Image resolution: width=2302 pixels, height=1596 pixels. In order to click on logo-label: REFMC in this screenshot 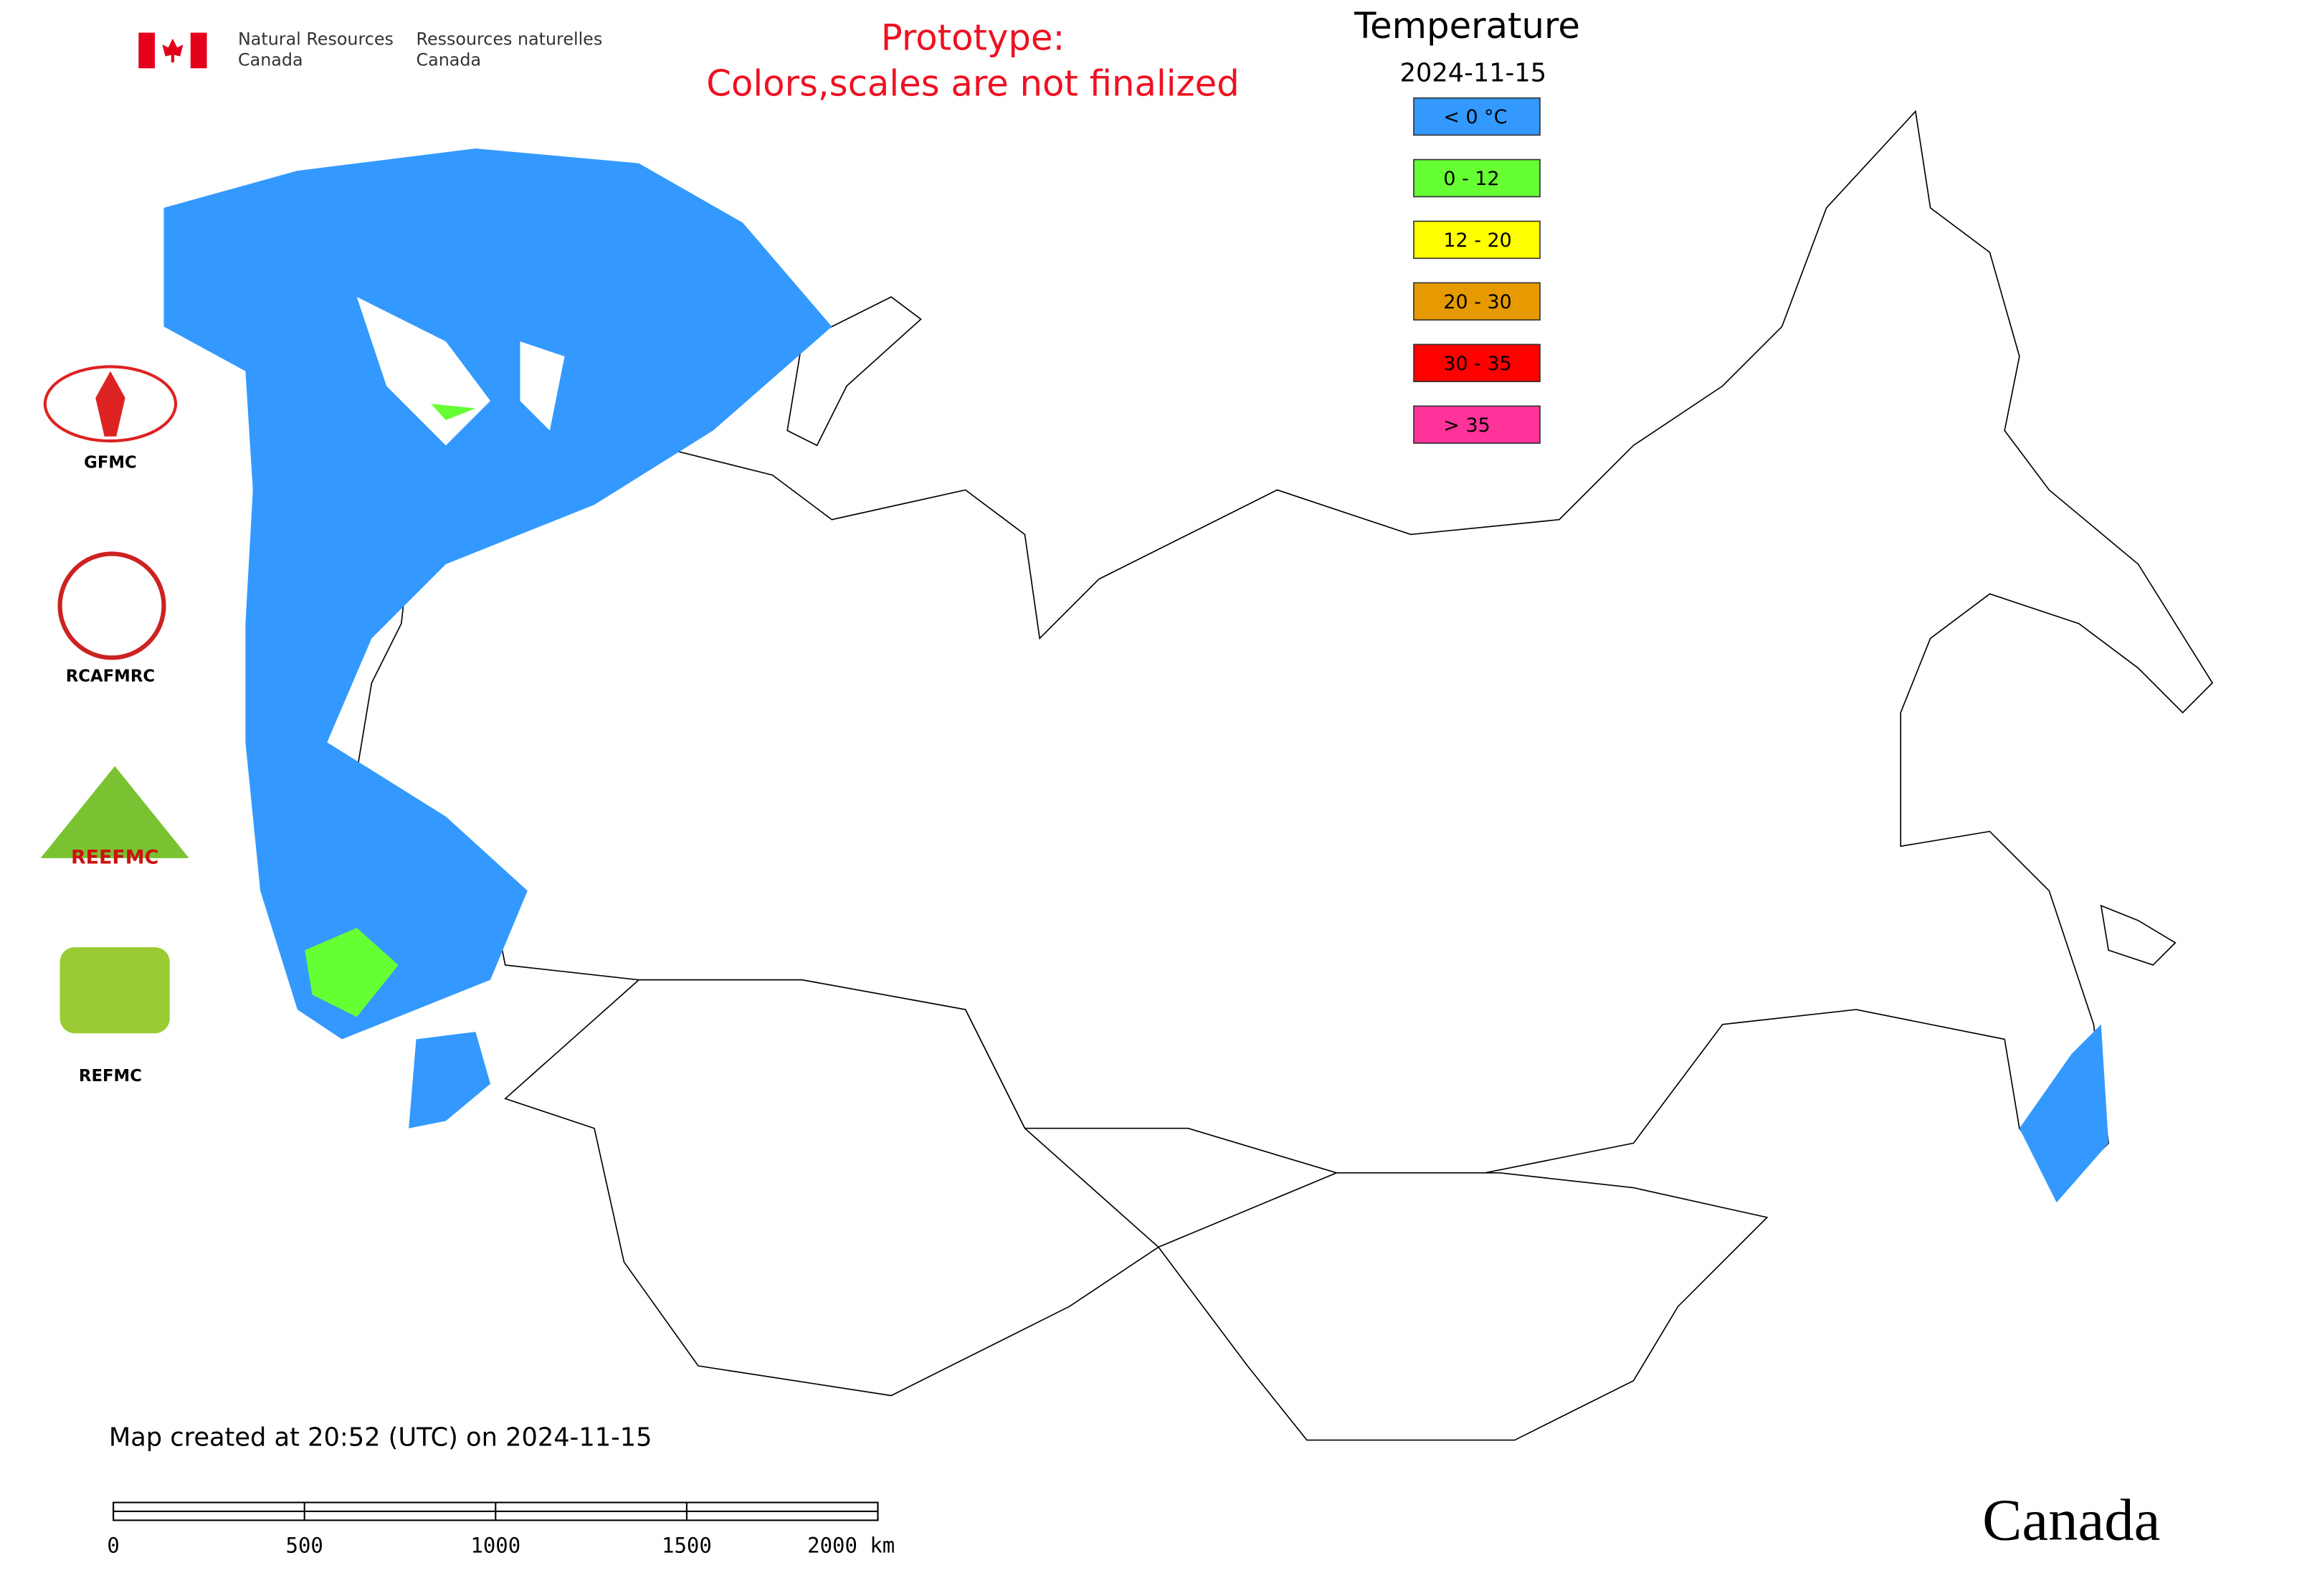, I will do `click(111, 1076)`.